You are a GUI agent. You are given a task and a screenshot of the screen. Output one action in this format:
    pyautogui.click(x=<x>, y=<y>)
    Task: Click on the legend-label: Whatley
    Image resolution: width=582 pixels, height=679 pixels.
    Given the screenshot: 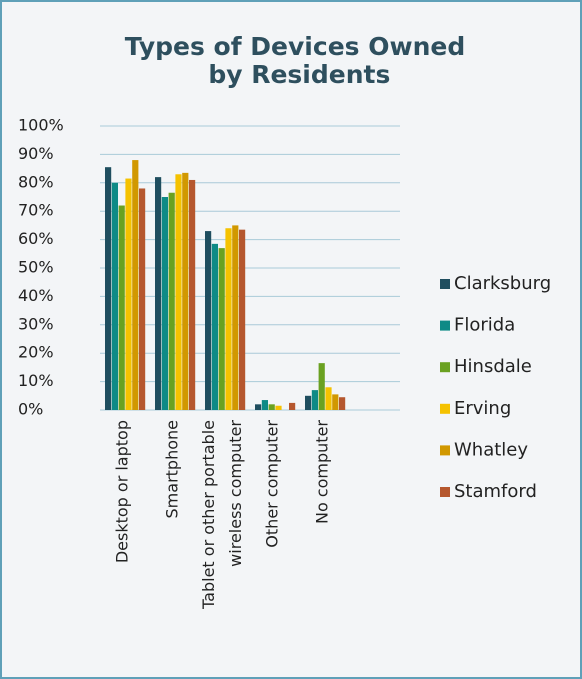 What is the action you would take?
    pyautogui.click(x=491, y=449)
    